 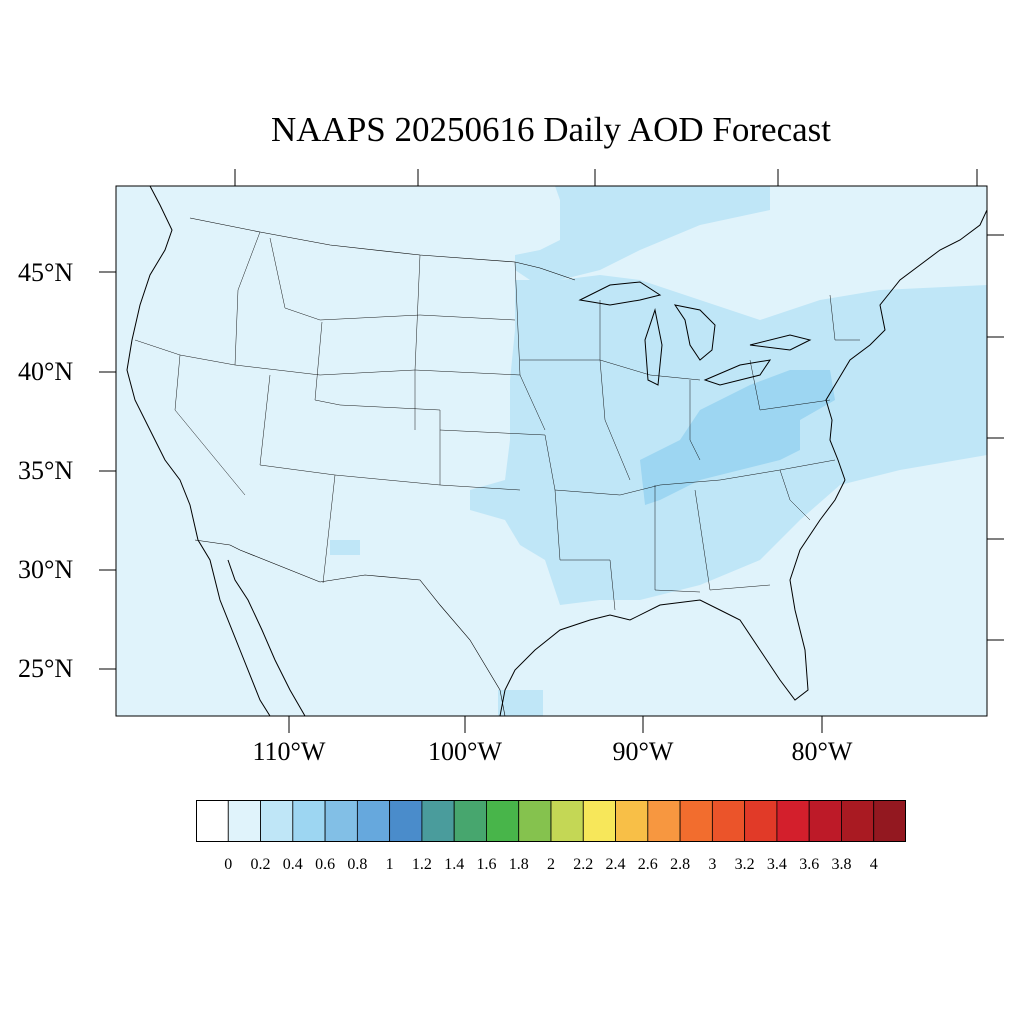 I want to click on lon-label-90w: 90°W, so click(x=643, y=751).